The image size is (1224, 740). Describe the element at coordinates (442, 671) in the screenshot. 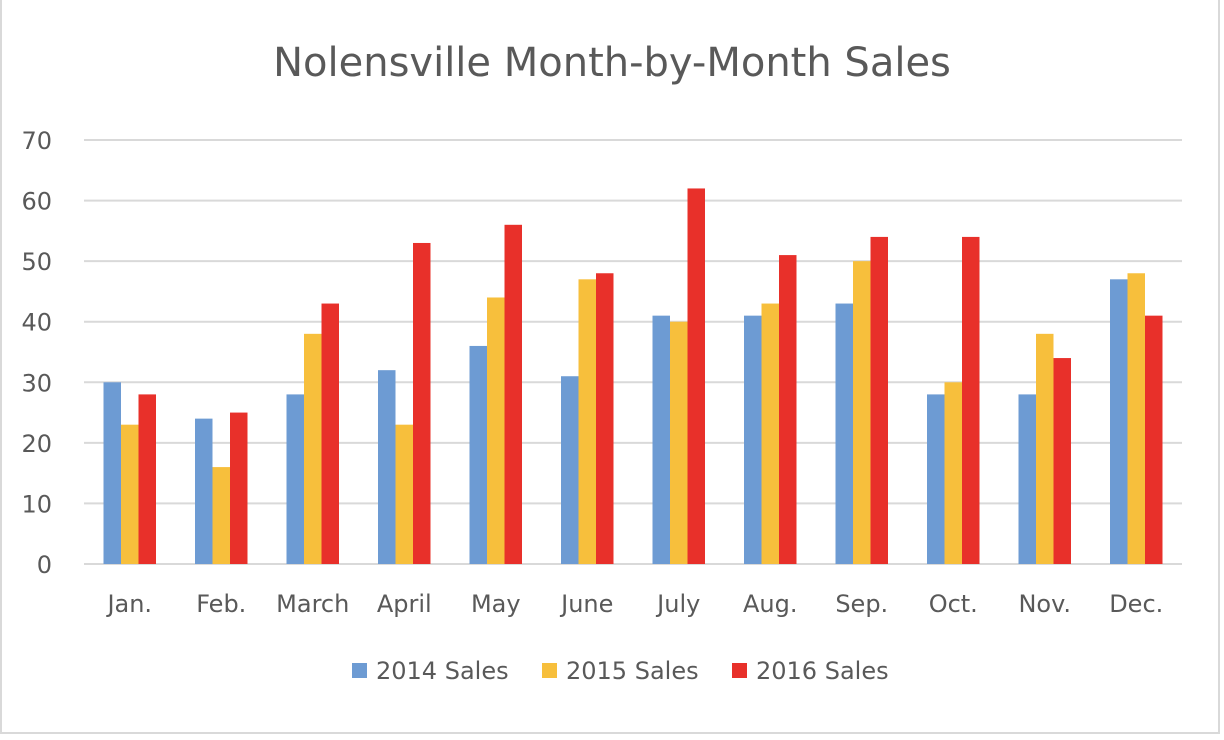

I see `legend-label: 2014 Sales` at that location.